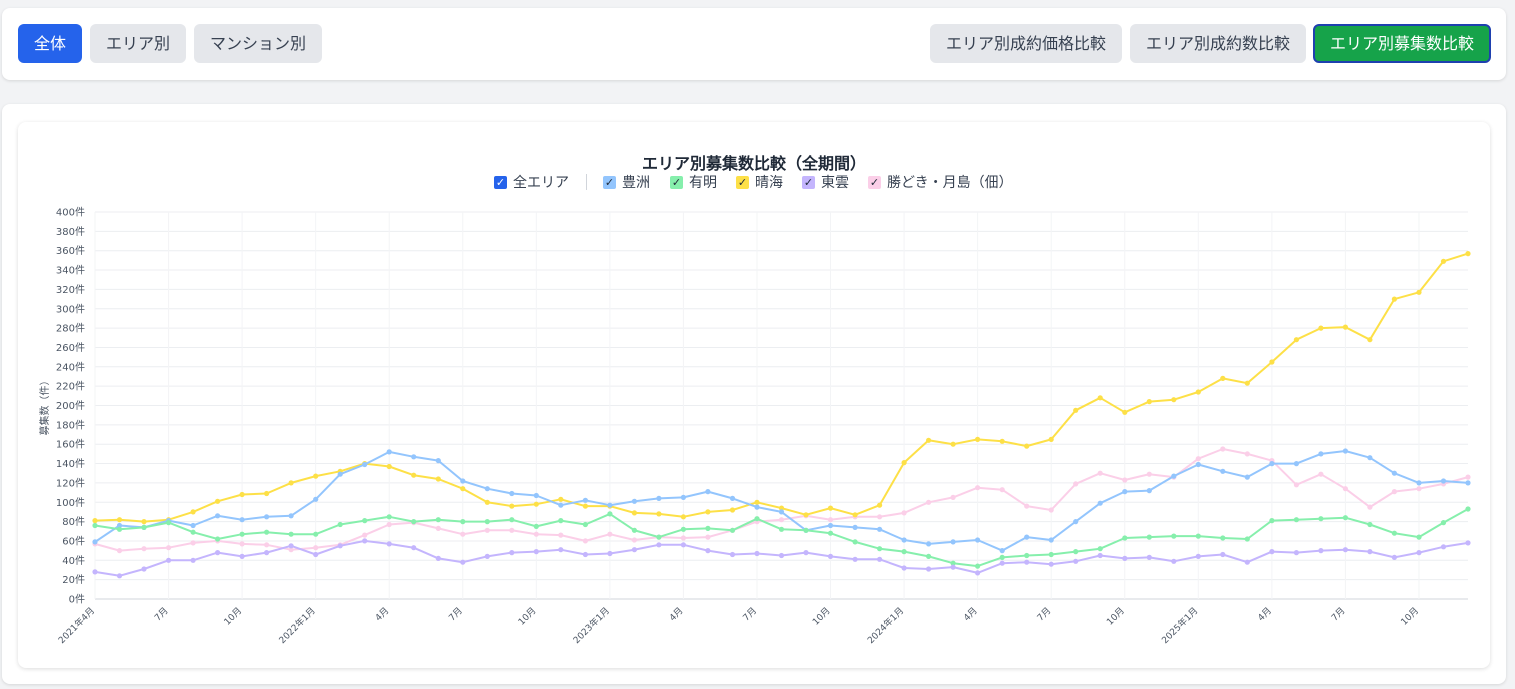 The image size is (1515, 689). Describe the element at coordinates (609, 182) in the screenshot. I see `checkbox-toyosu: ✓` at that location.